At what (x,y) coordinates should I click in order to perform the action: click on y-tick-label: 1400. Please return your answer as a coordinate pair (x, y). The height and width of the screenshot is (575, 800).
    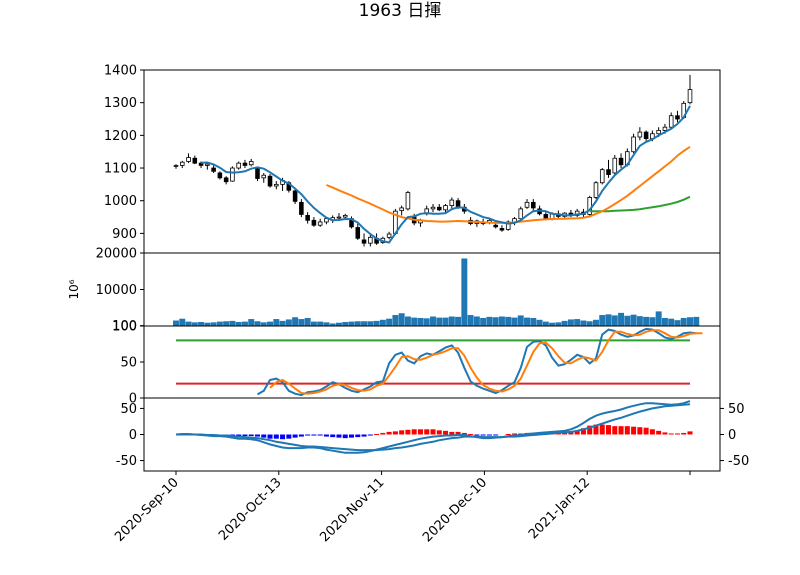
    Looking at the image, I should click on (120, 71).